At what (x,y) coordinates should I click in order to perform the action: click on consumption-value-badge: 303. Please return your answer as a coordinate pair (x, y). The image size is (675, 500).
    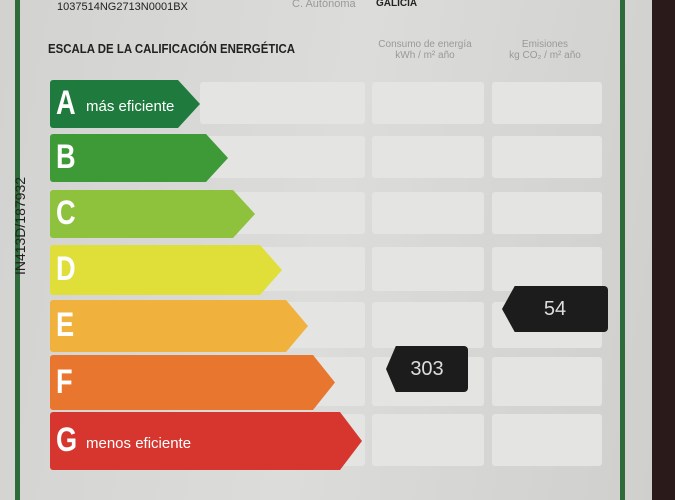
    Looking at the image, I should click on (427, 369).